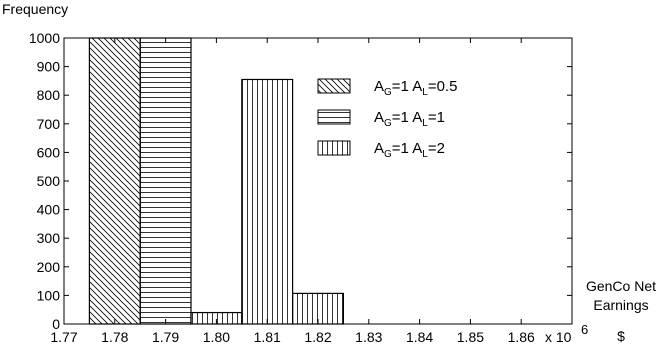 Image resolution: width=663 pixels, height=347 pixels. What do you see at coordinates (436, 148) in the screenshot?
I see `legend-text: =2` at bounding box center [436, 148].